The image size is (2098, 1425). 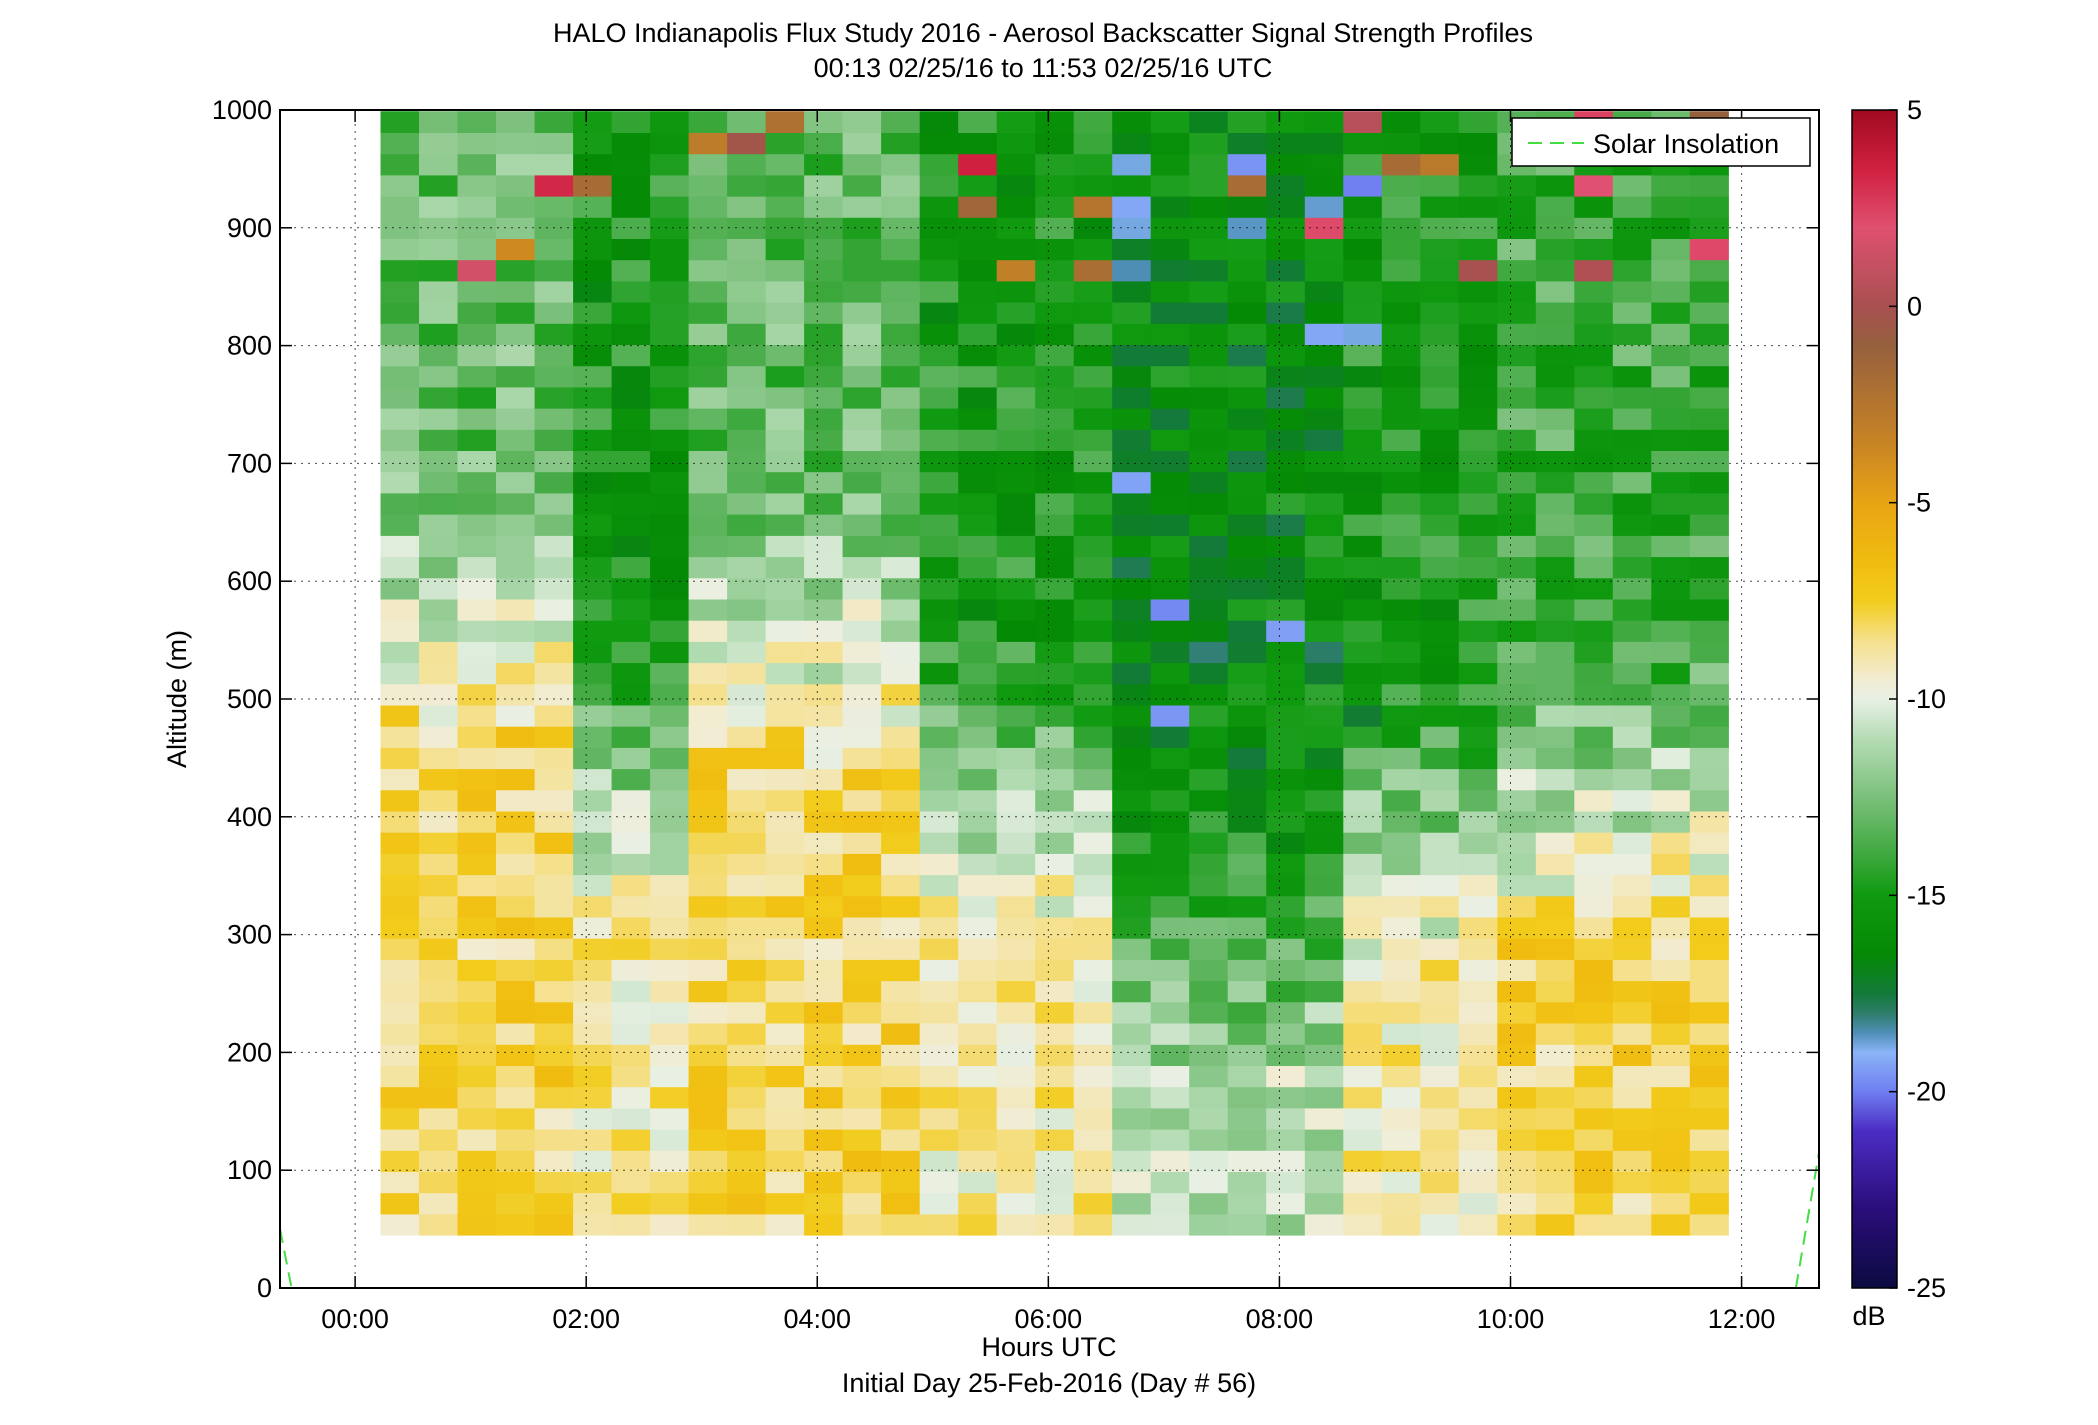 What do you see at coordinates (1926, 1288) in the screenshot?
I see `colorbar-tick-label: -25` at bounding box center [1926, 1288].